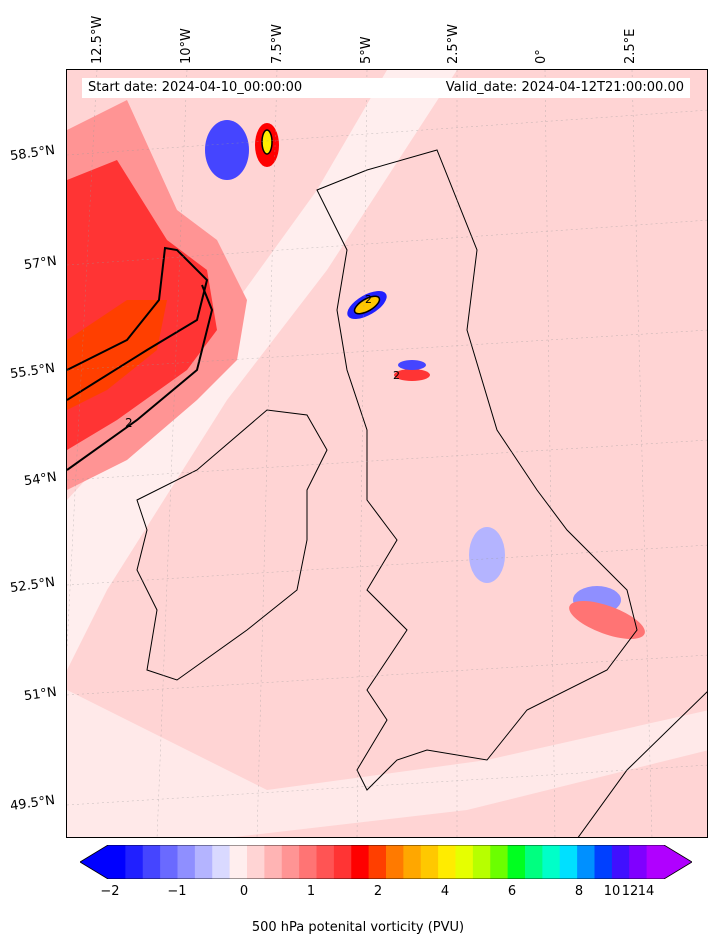  What do you see at coordinates (607, 620) in the screenshot?
I see `pv-anomaly-anglia-red` at bounding box center [607, 620].